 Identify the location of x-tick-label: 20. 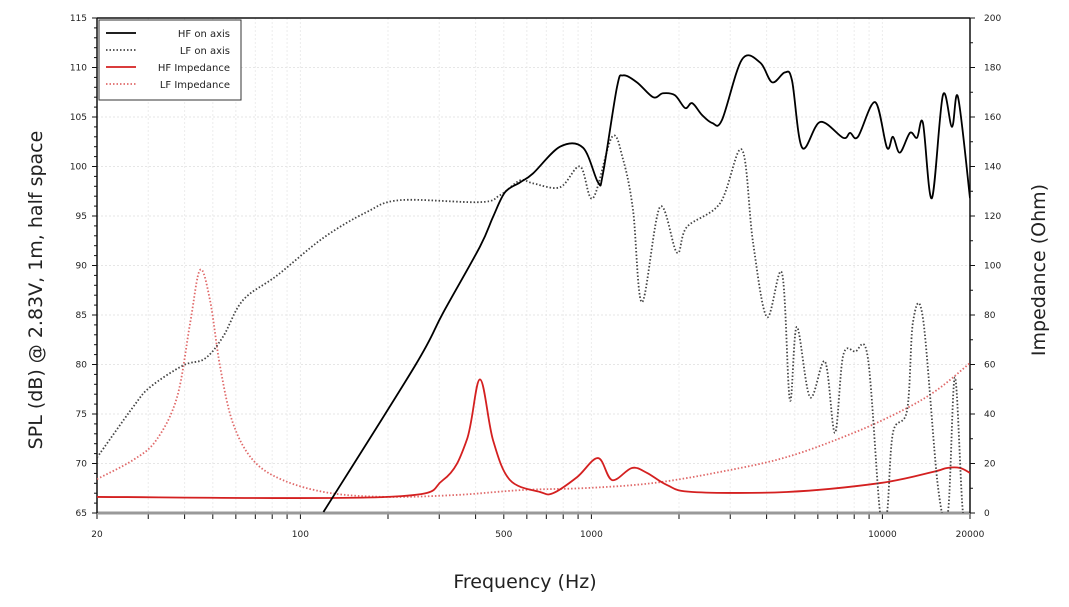
(97, 535).